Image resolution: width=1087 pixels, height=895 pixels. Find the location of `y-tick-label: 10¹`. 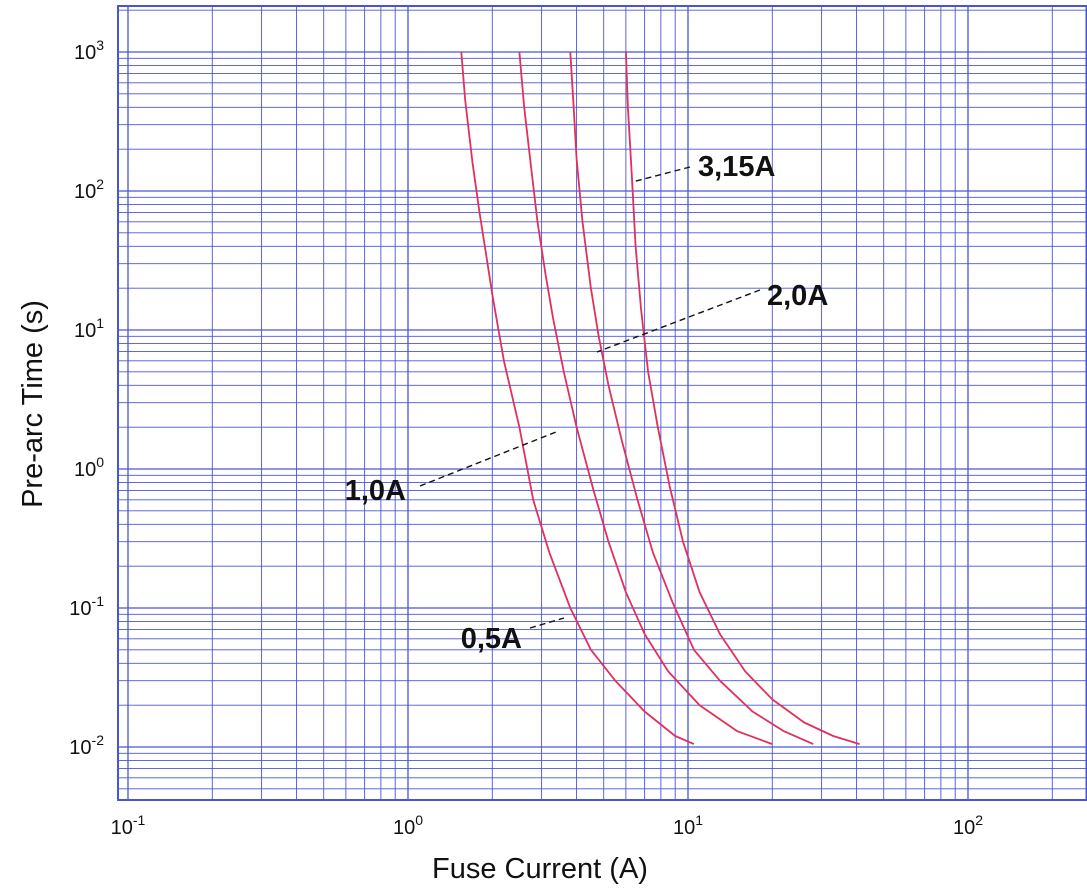

y-tick-label: 10¹ is located at coordinates (89, 328).